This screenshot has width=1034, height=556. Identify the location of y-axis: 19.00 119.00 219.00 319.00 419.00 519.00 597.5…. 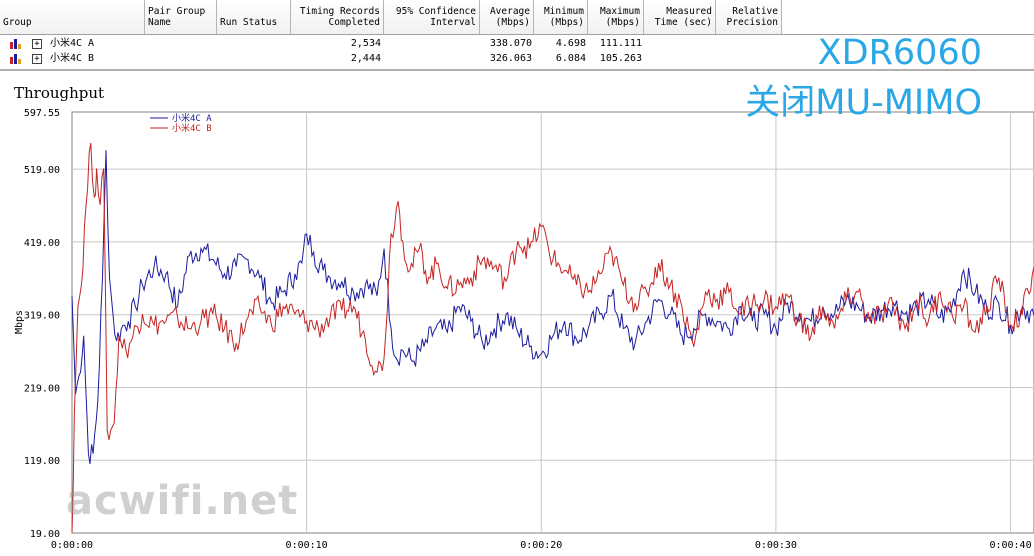
(42, 324).